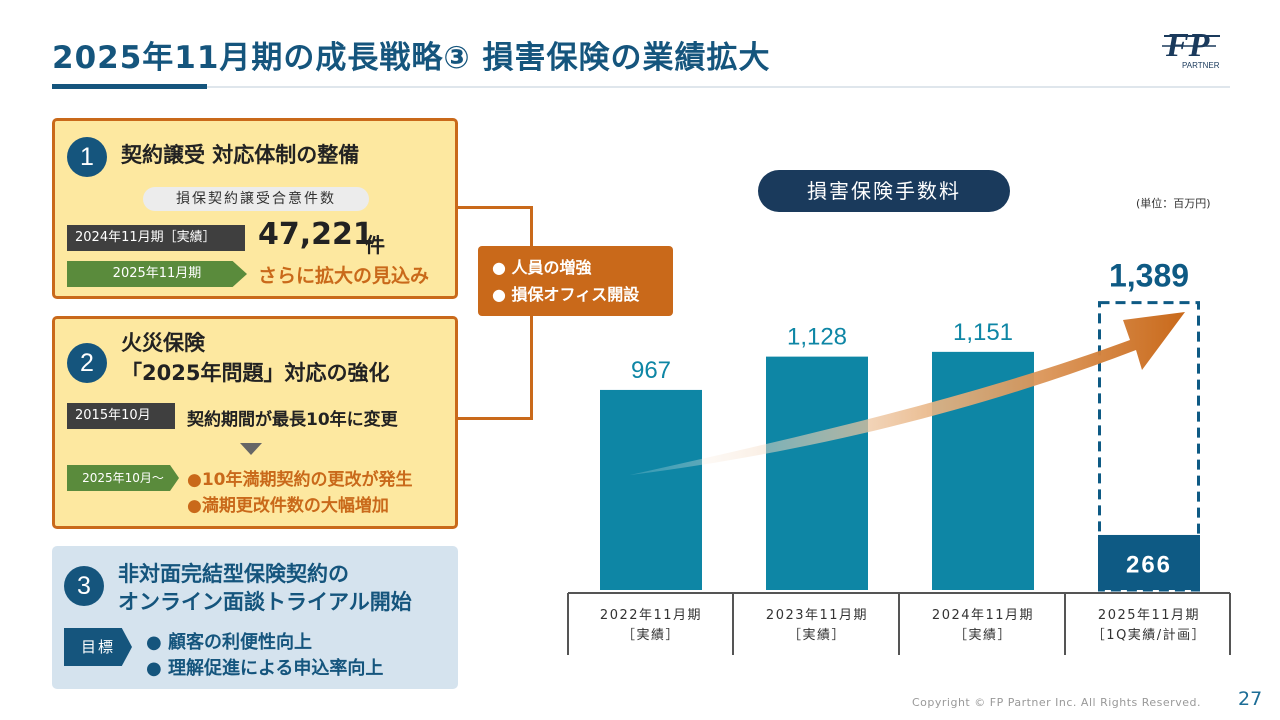 This screenshot has width=1280, height=720. I want to click on q1-actual-bar, so click(1149, 562).